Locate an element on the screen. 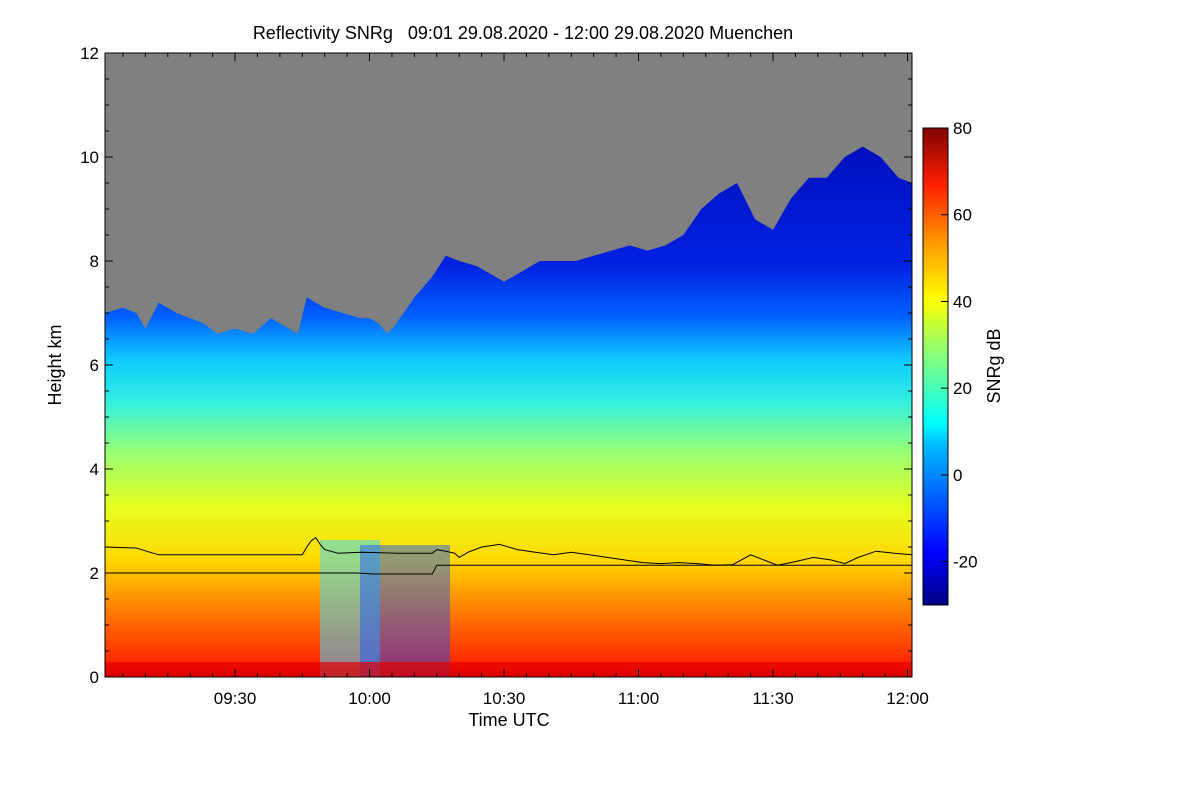 The image size is (1200, 800). y-tick-label: 0 is located at coordinates (94, 677).